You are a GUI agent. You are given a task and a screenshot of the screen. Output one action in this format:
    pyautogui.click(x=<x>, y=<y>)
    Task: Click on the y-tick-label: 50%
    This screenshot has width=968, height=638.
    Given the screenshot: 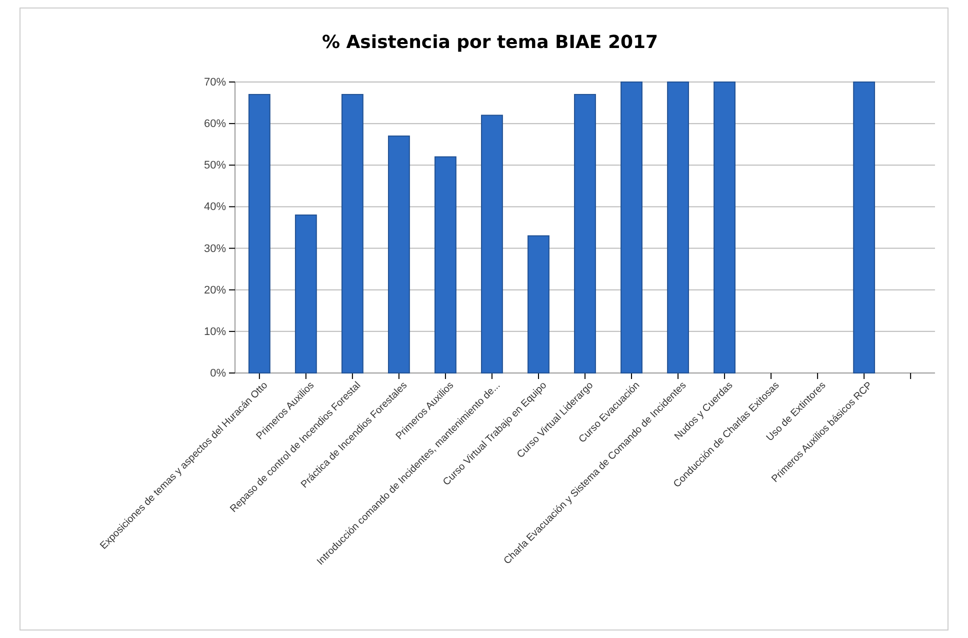 What is the action you would take?
    pyautogui.click(x=215, y=166)
    